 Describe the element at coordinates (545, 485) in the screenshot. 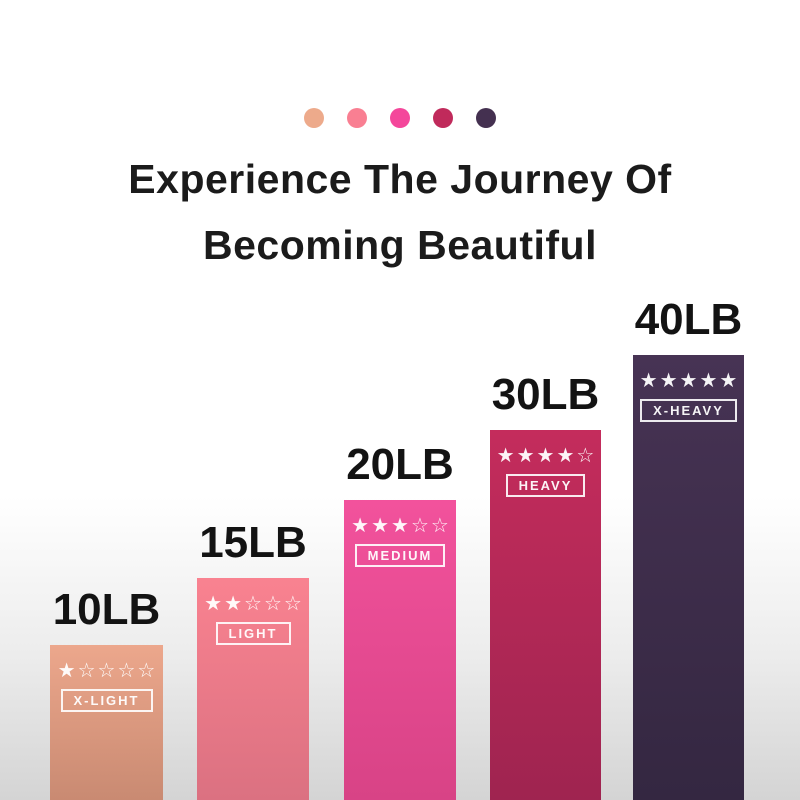

I see `level-badge: HEAVY` at that location.